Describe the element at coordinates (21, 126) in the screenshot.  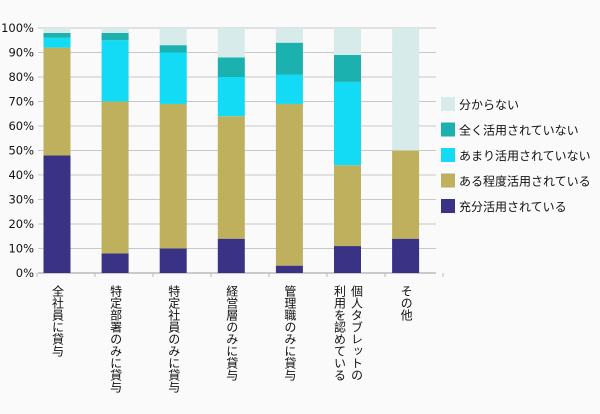
I see `y-tick-label: 60%` at that location.